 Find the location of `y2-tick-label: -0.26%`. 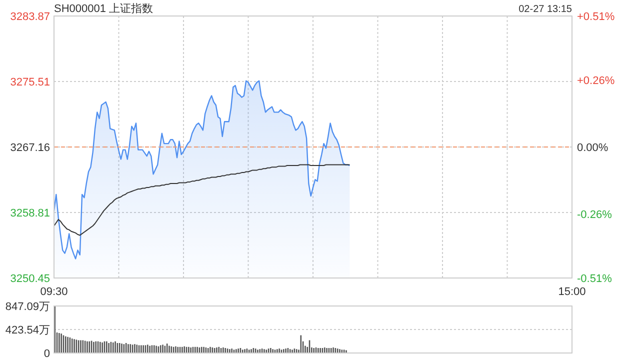

y2-tick-label: -0.26% is located at coordinates (594, 214).